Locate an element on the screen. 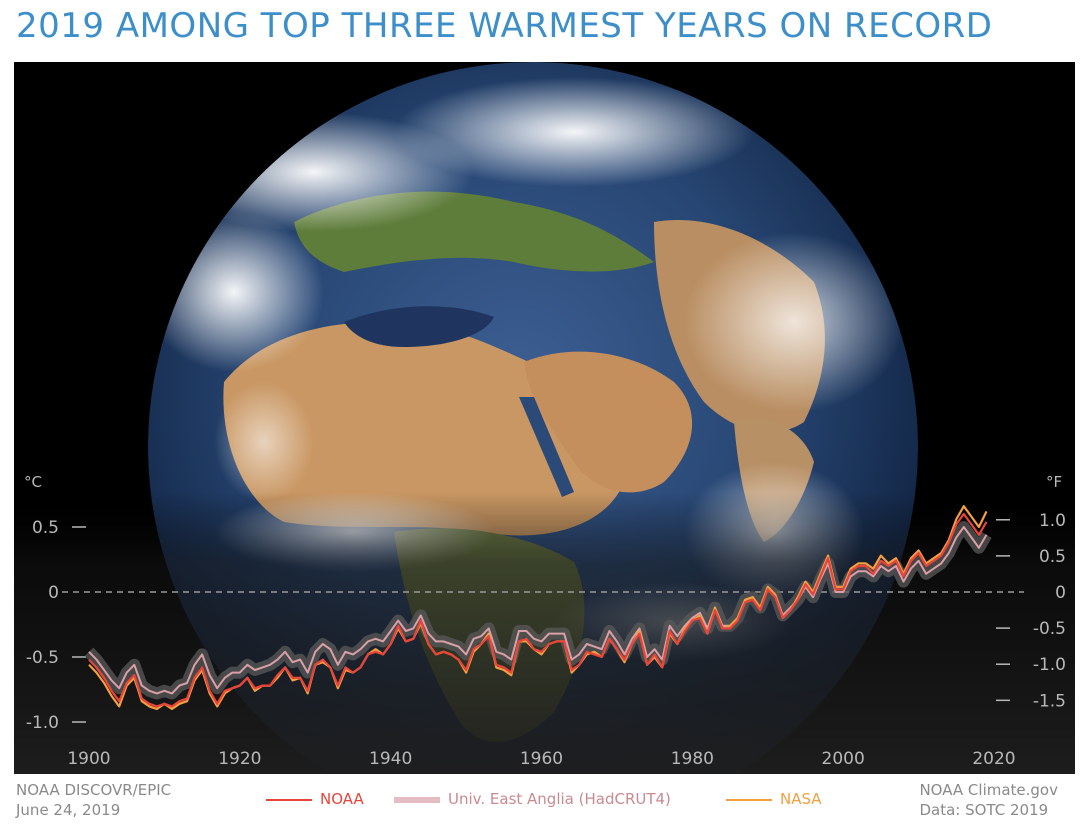 This screenshot has width=1080, height=833. legend-hadcrut-swatch is located at coordinates (417, 799).